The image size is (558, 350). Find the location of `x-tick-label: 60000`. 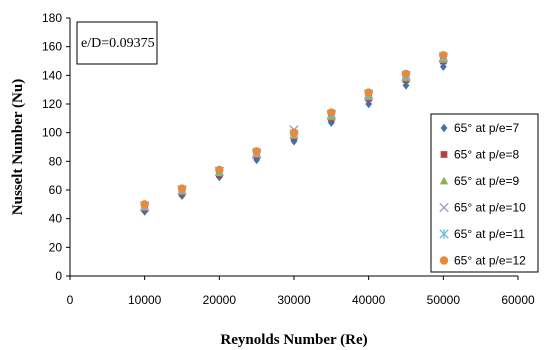

x-tick-label: 60000 is located at coordinates (518, 300).